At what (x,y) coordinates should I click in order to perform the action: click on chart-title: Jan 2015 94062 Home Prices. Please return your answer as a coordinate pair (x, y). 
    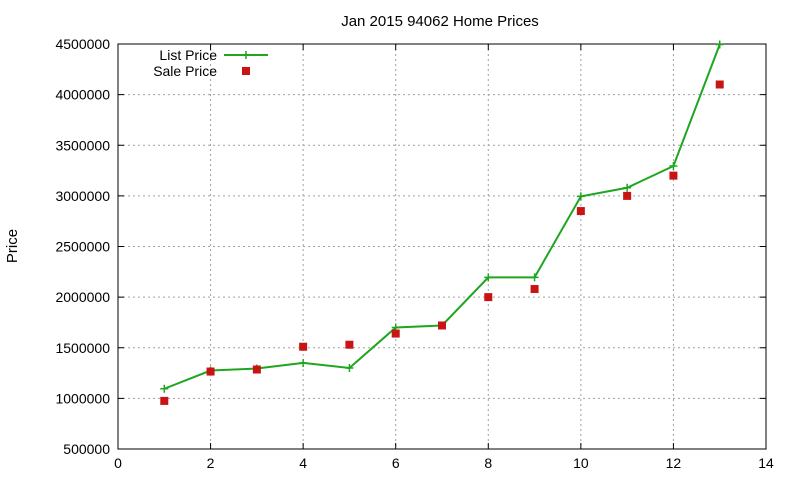
    Looking at the image, I should click on (440, 21).